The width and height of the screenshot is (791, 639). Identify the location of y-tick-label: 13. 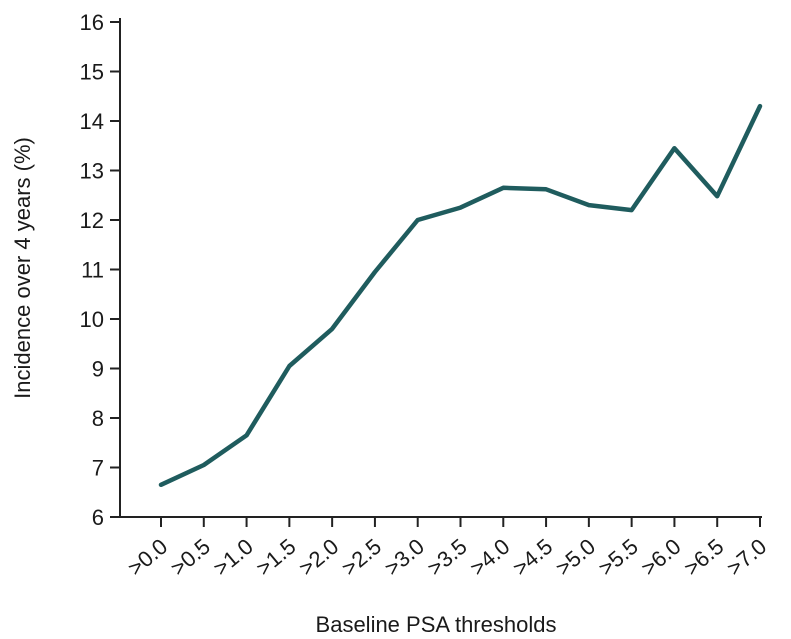
(92, 171).